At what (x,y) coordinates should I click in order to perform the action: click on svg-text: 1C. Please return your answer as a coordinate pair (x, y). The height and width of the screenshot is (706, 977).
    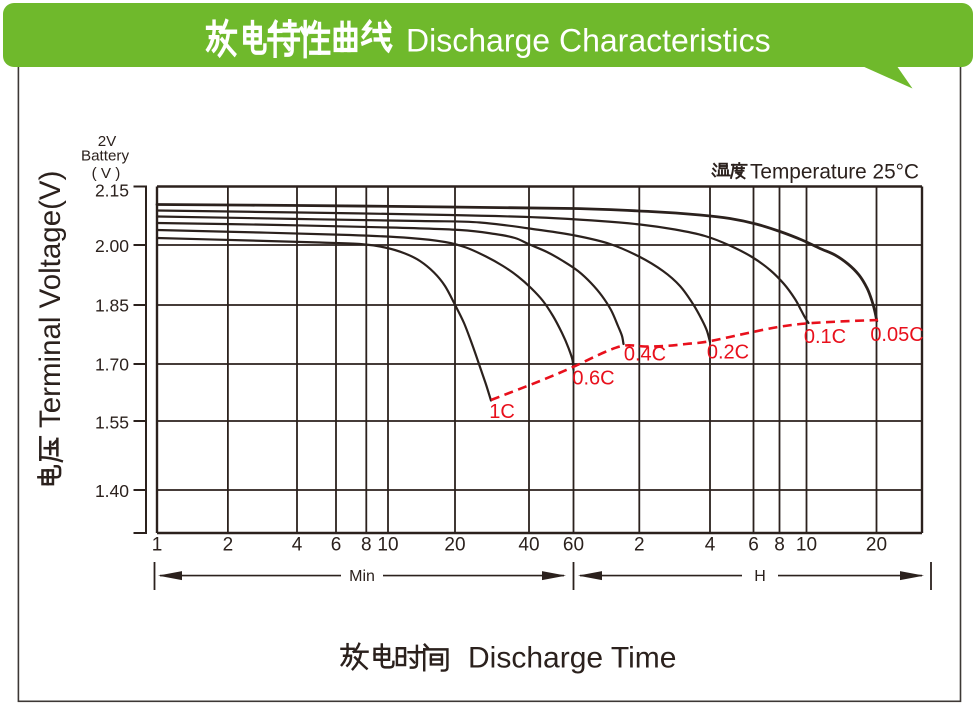
    Looking at the image, I should click on (502, 412).